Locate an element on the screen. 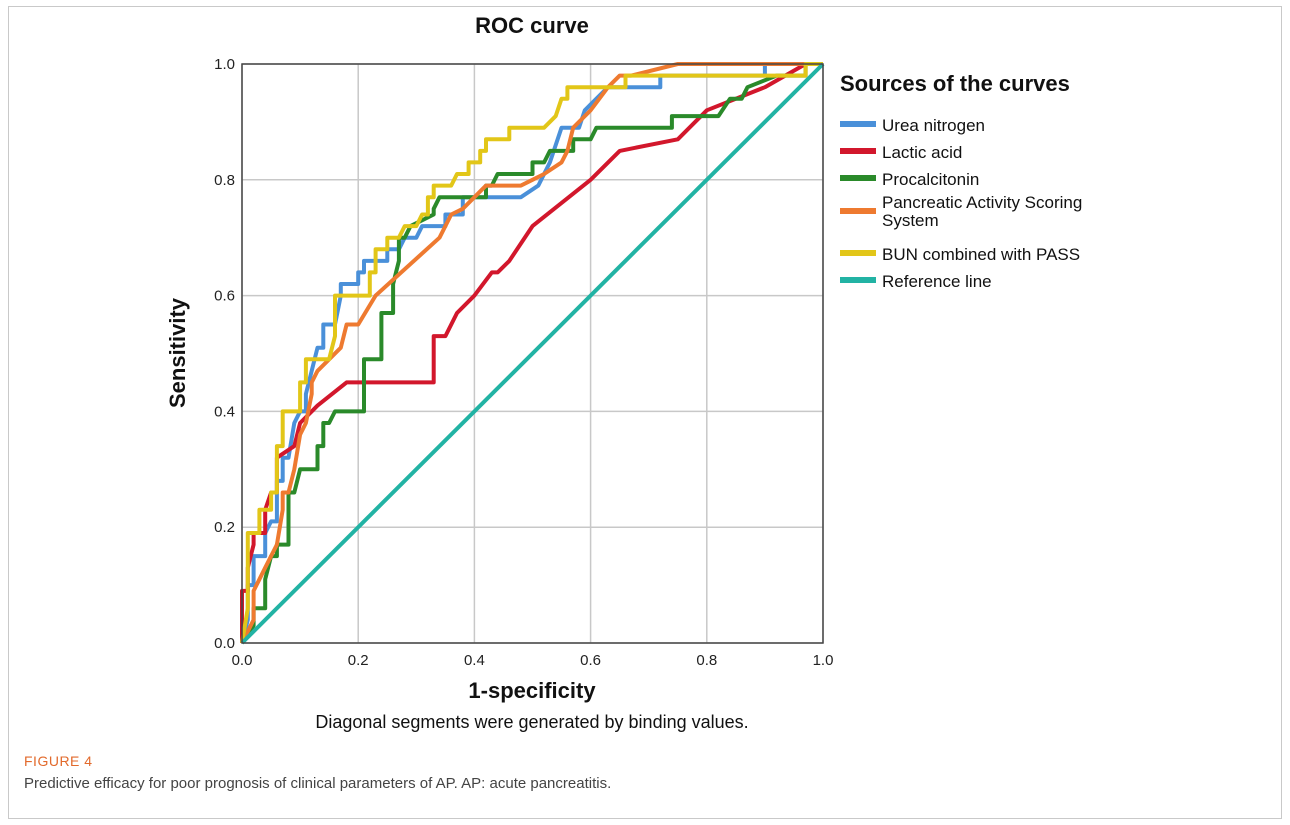 The image size is (1290, 825). y-tick-label: 0.6 is located at coordinates (224, 296).